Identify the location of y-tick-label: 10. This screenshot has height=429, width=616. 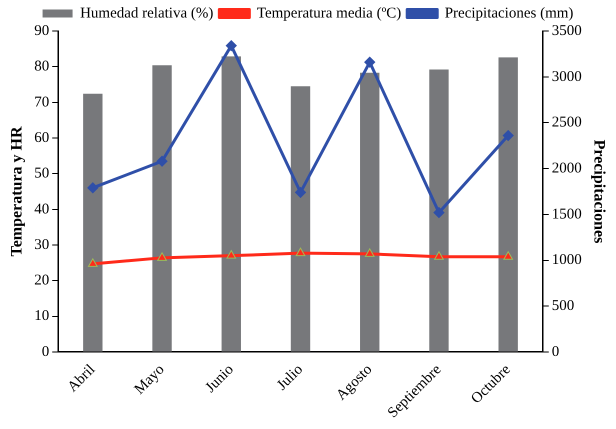
(42, 316).